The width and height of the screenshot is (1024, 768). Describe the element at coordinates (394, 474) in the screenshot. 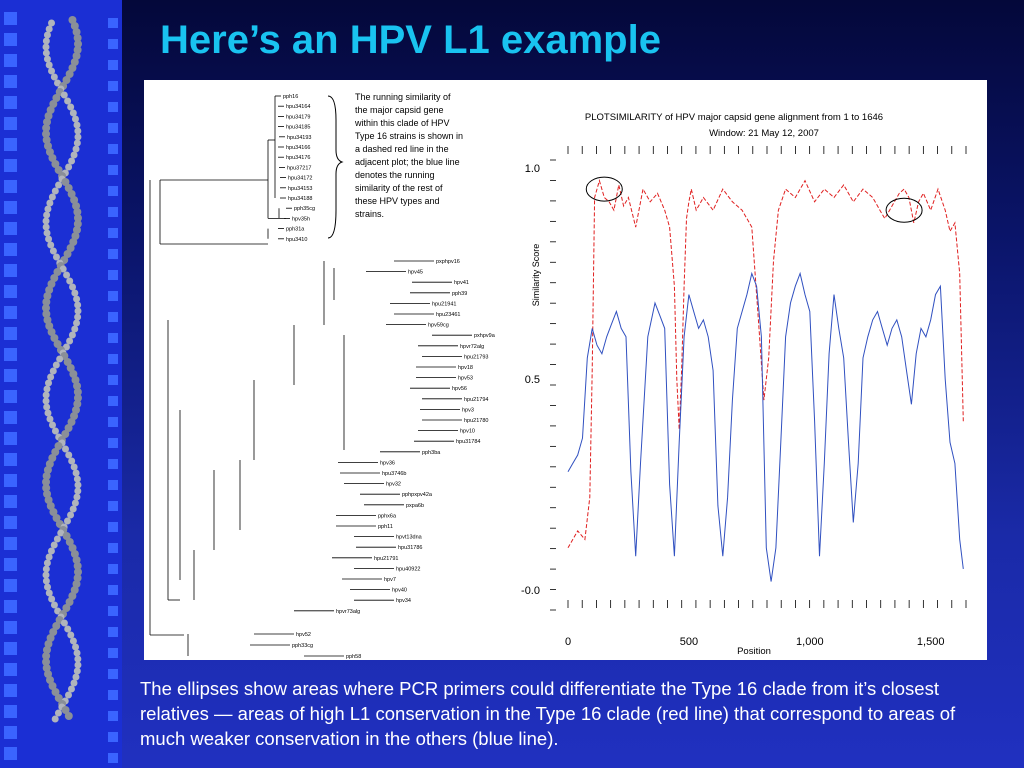

I see `tree-leaf-label: hpu3746b` at that location.